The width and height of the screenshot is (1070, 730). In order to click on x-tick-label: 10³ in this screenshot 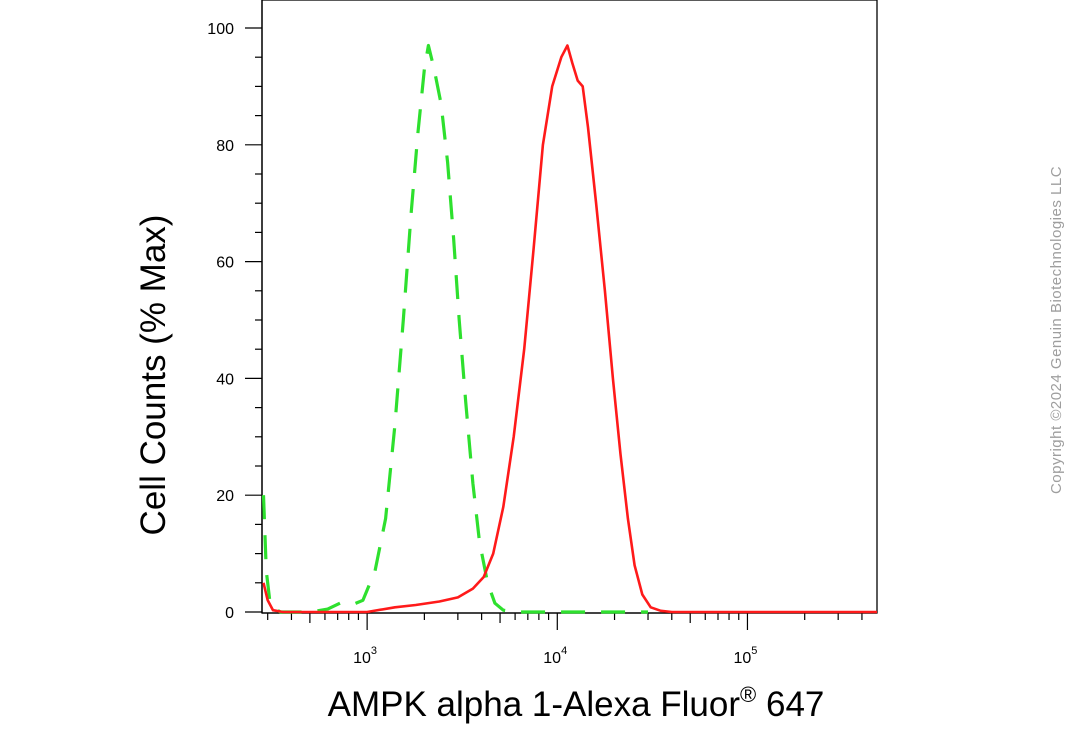, I will do `click(365, 656)`.